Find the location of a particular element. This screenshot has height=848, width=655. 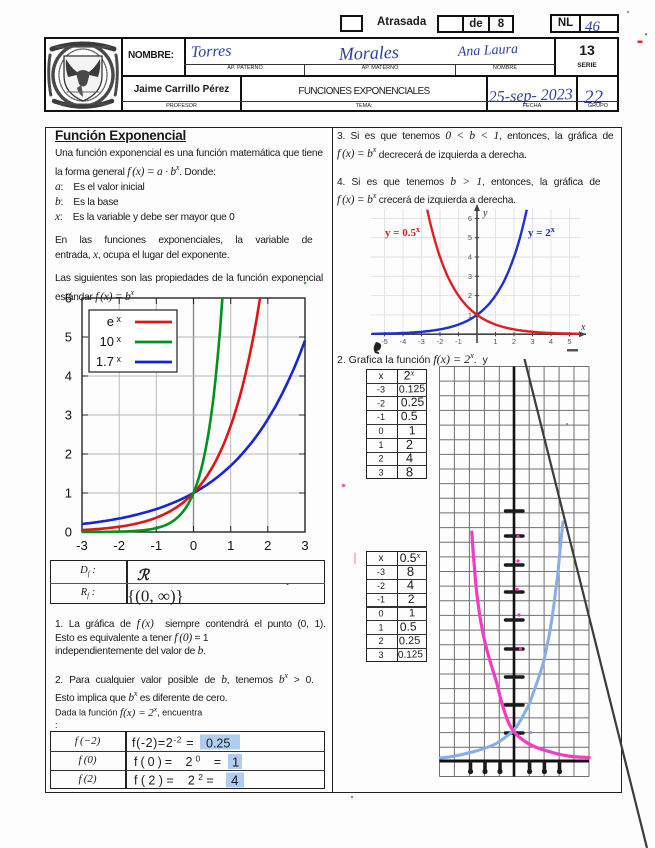

svg-text: 22 is located at coordinates (594, 97).